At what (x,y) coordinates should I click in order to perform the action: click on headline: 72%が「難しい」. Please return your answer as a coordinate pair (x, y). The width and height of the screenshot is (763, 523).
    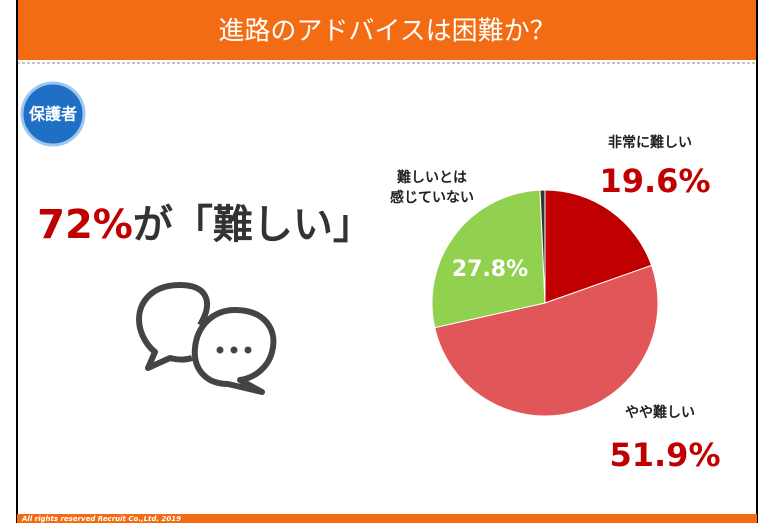
    Looking at the image, I should click on (205, 225).